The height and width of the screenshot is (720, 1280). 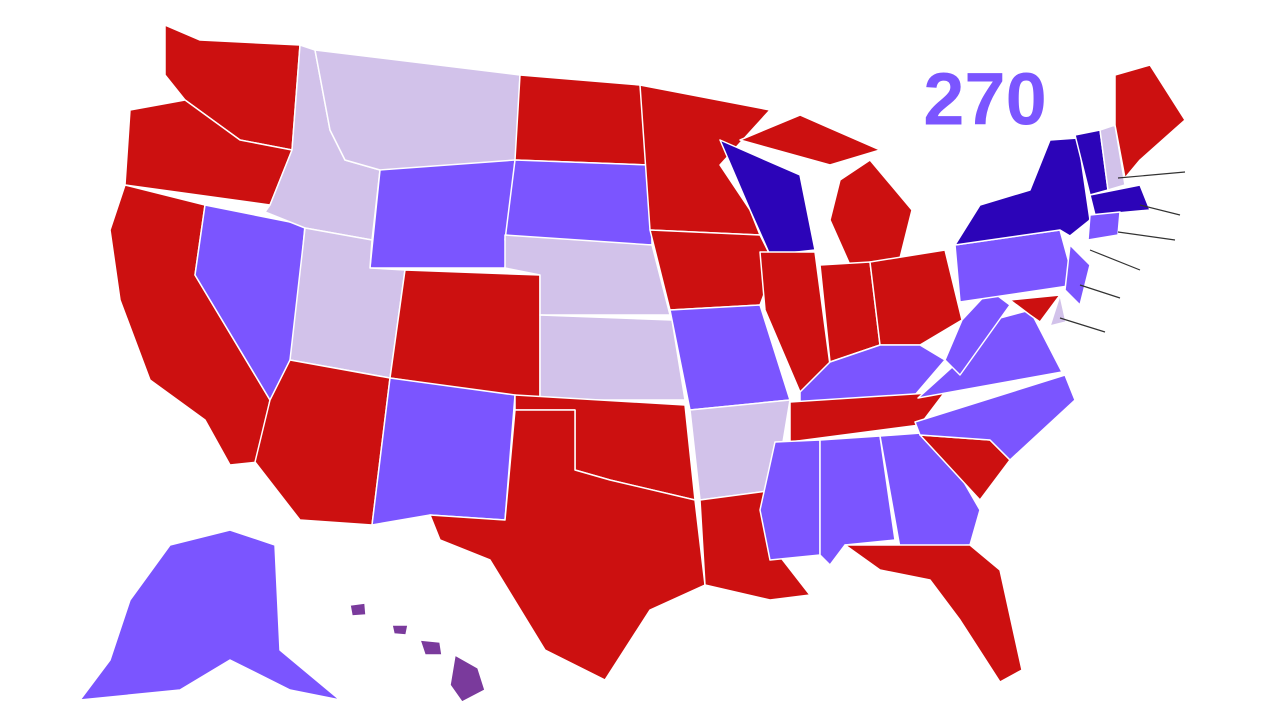 I want to click on alaska, so click(x=210, y=615).